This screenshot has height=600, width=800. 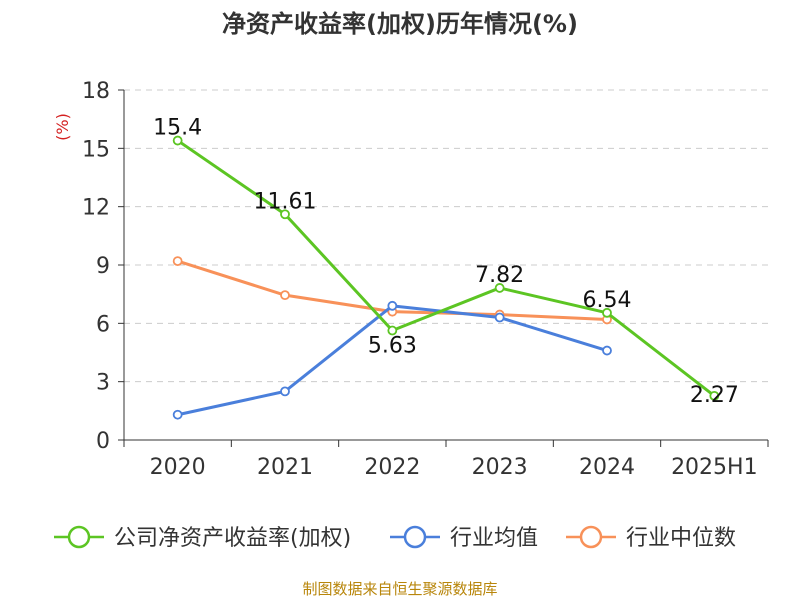 I want to click on data-label: 15.4, so click(x=177, y=128).